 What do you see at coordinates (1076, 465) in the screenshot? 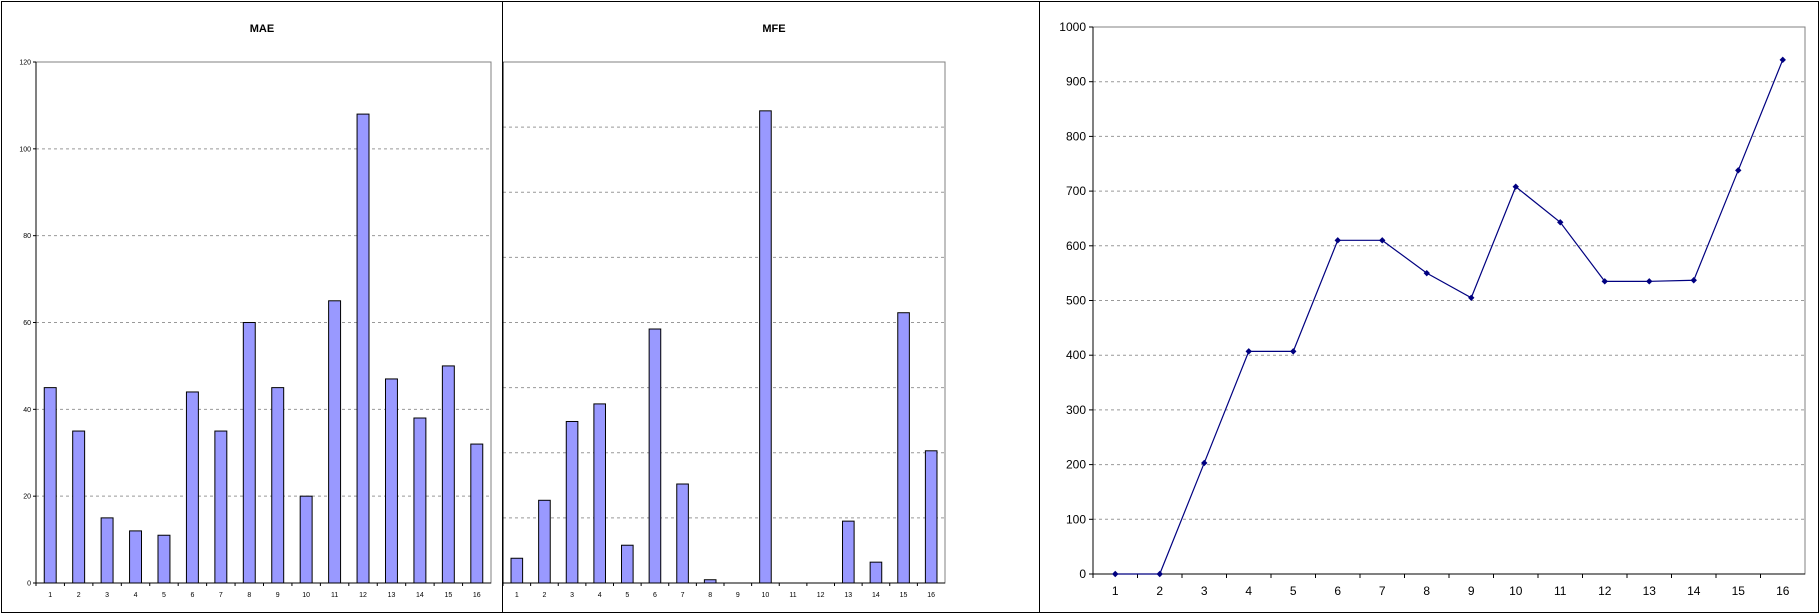
I see `y-tick-label: 200` at bounding box center [1076, 465].